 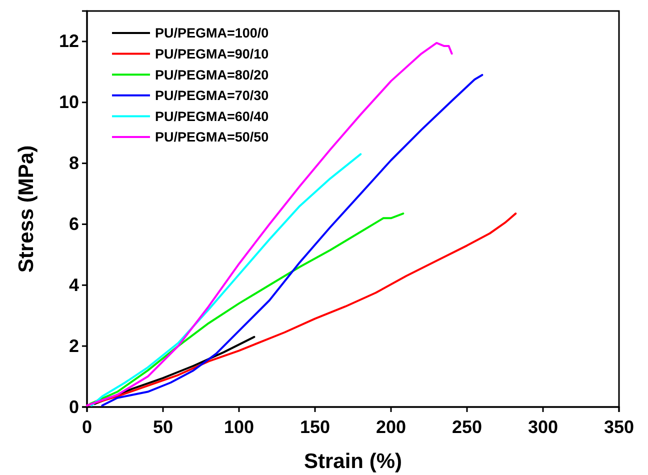 What do you see at coordinates (73, 224) in the screenshot?
I see `y-tick-label: 6` at bounding box center [73, 224].